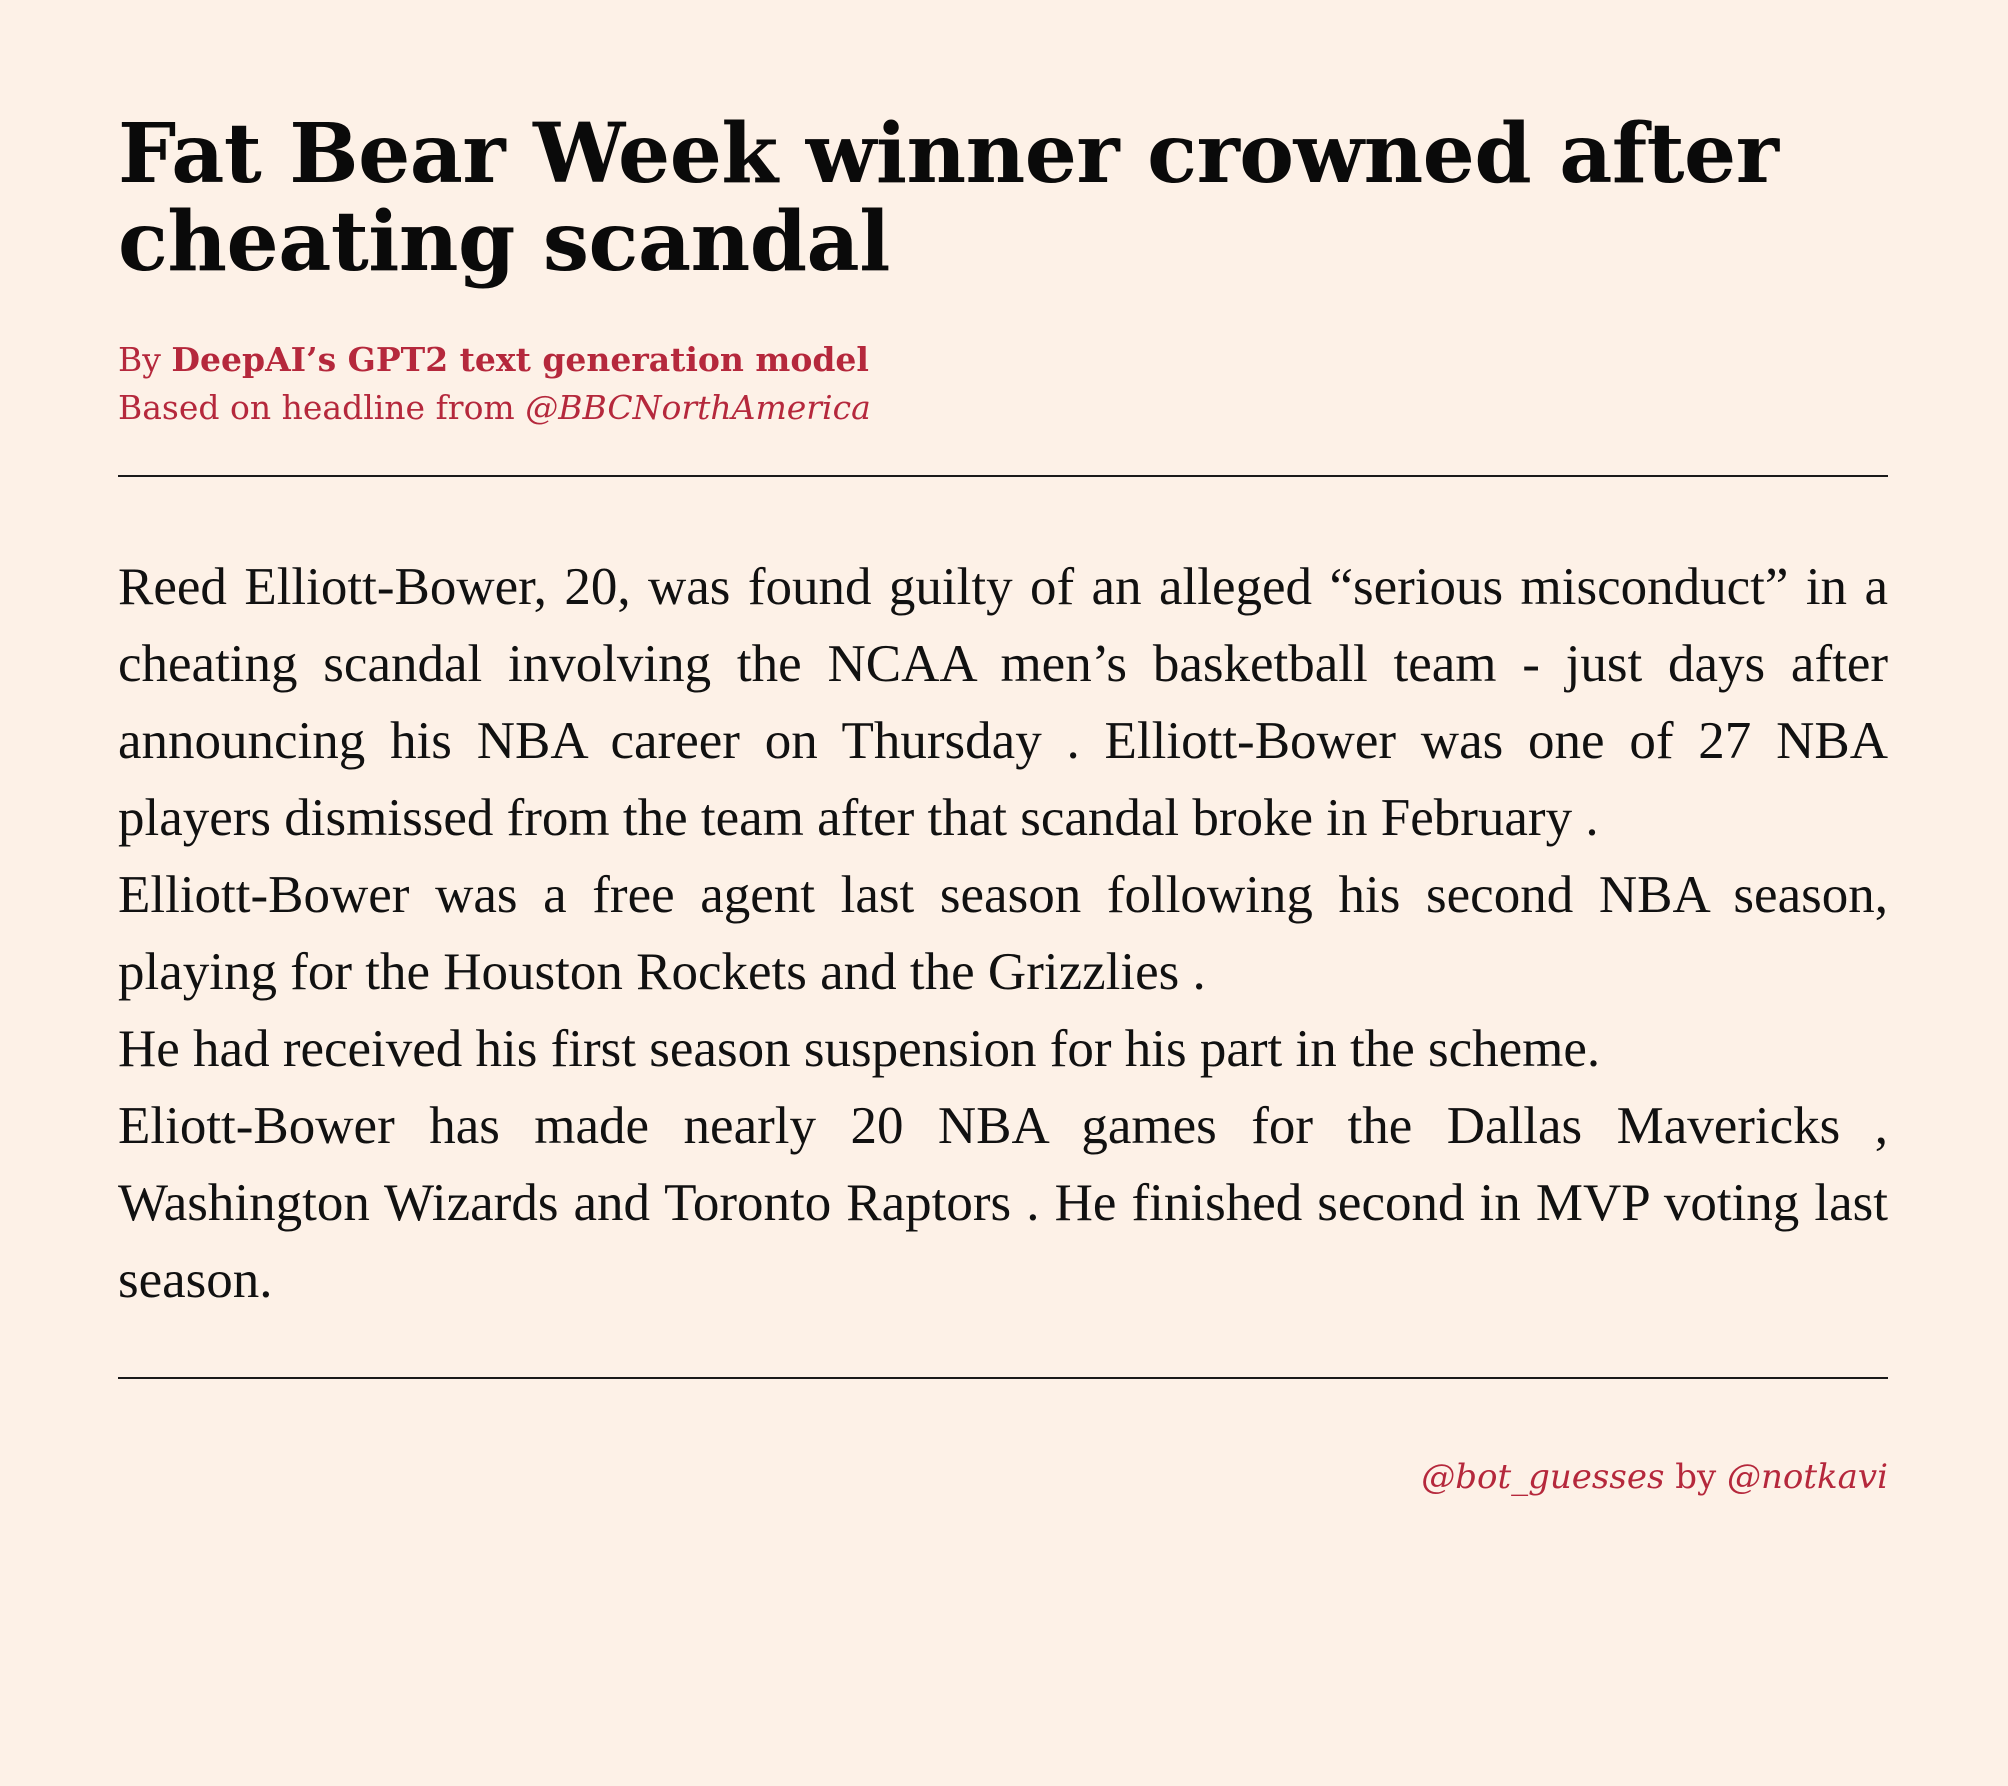 This screenshot has width=2008, height=1786. Describe the element at coordinates (1695, 1477) in the screenshot. I see `footer-by: by` at that location.